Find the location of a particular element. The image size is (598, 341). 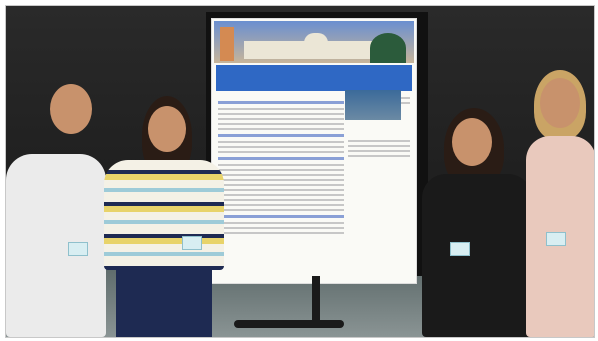

building-shape is located at coordinates (314, 50).